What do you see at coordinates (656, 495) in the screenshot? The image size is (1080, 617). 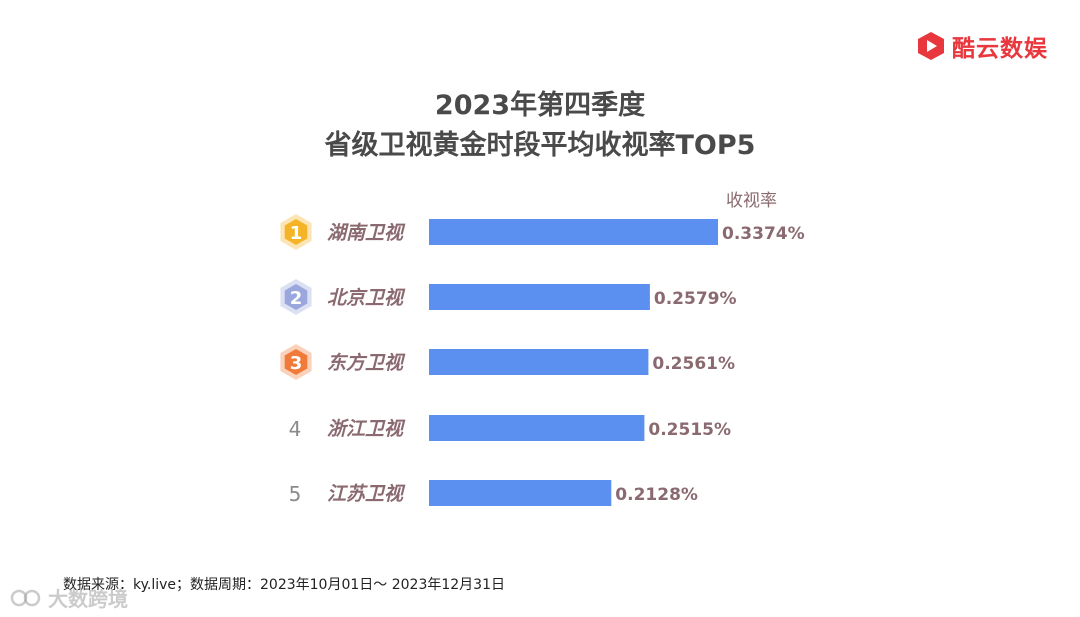 I see `value-label: 0.2128%` at bounding box center [656, 495].